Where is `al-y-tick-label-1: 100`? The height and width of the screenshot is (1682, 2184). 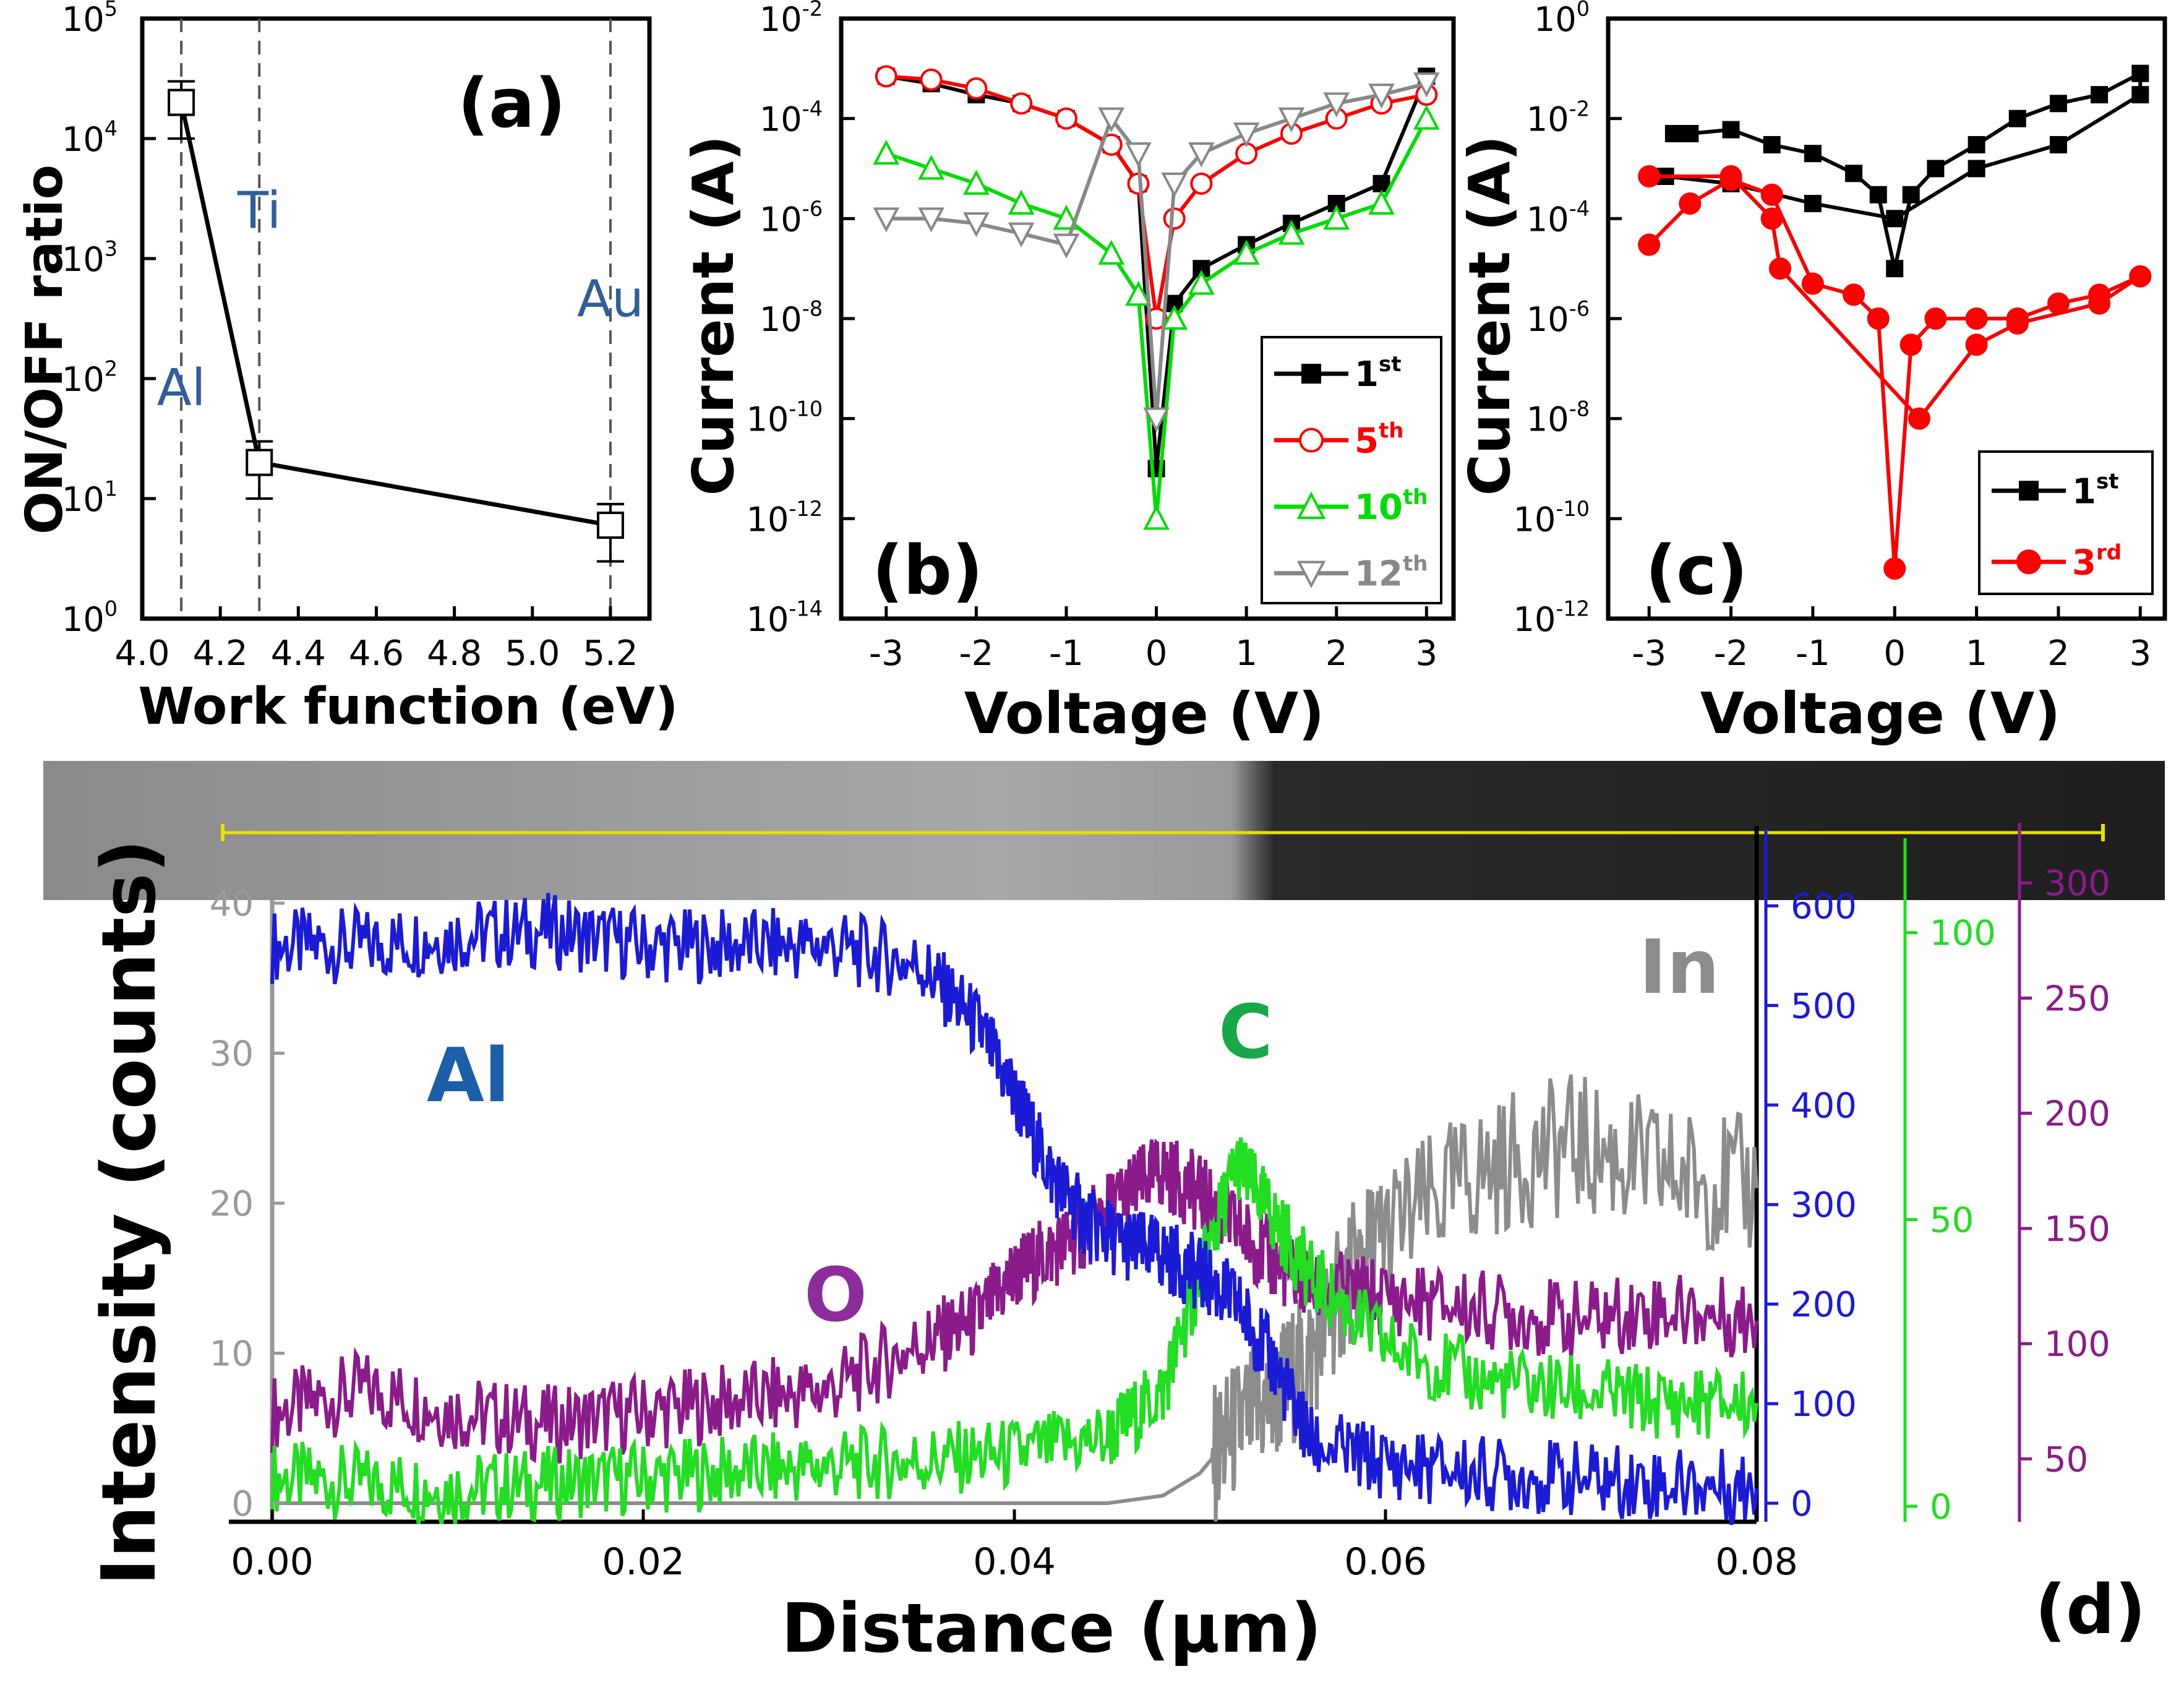 al-y-tick-label-1: 100 is located at coordinates (1824, 1405).